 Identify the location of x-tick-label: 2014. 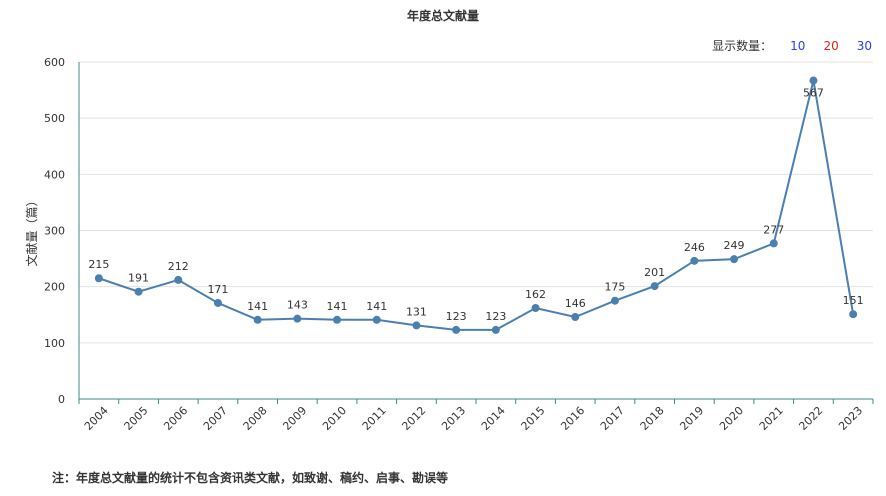
(493, 418).